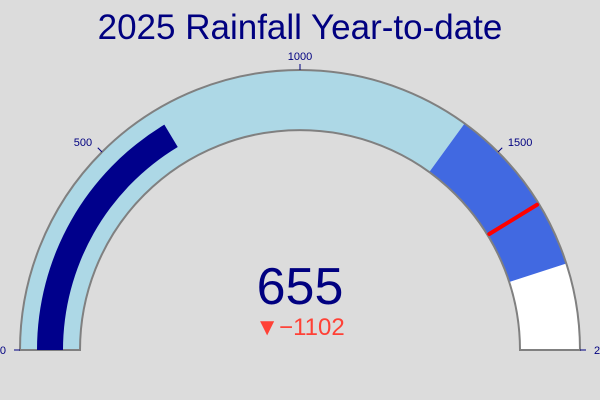 This screenshot has height=400, width=600. What do you see at coordinates (3, 351) in the screenshot?
I see `gauge-tick-label-0: 0` at bounding box center [3, 351].